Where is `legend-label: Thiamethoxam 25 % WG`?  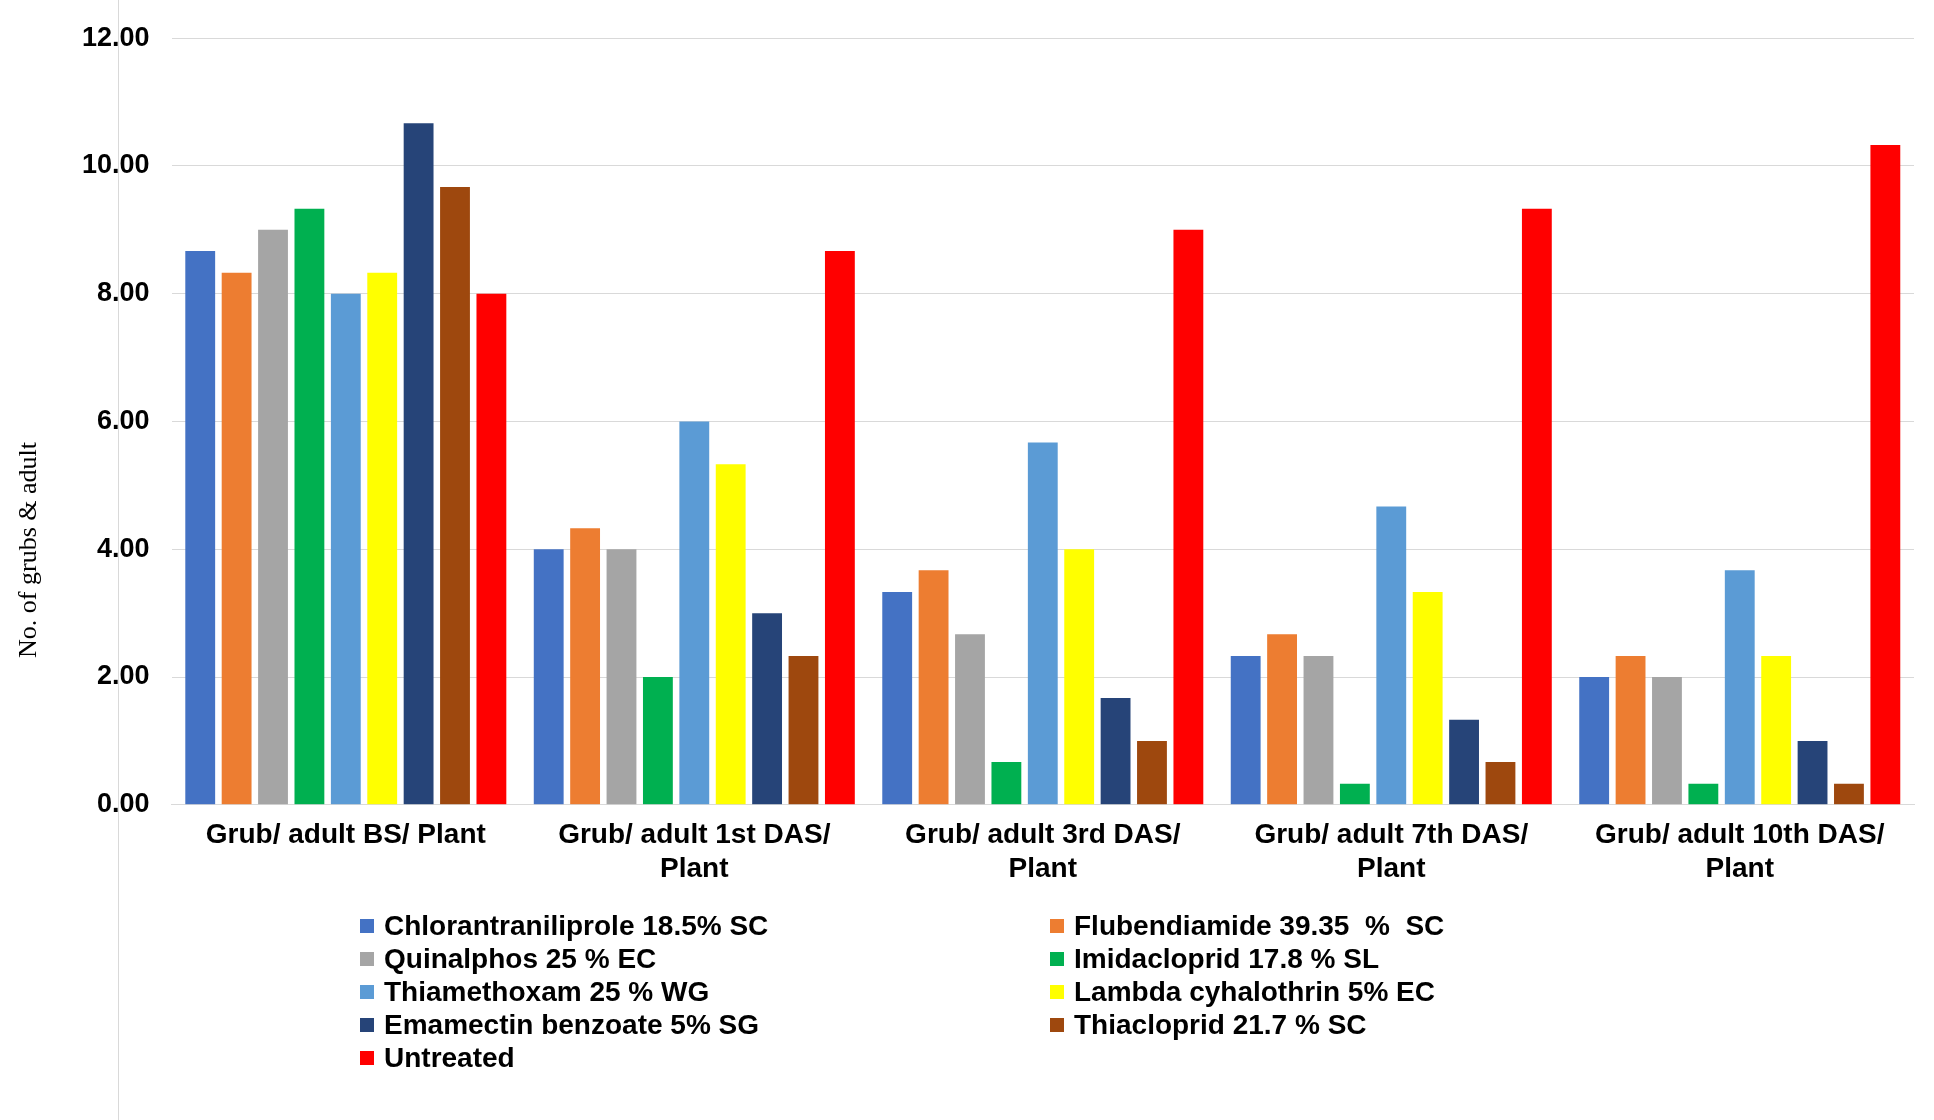 legend-label: Thiamethoxam 25 % WG is located at coordinates (547, 991).